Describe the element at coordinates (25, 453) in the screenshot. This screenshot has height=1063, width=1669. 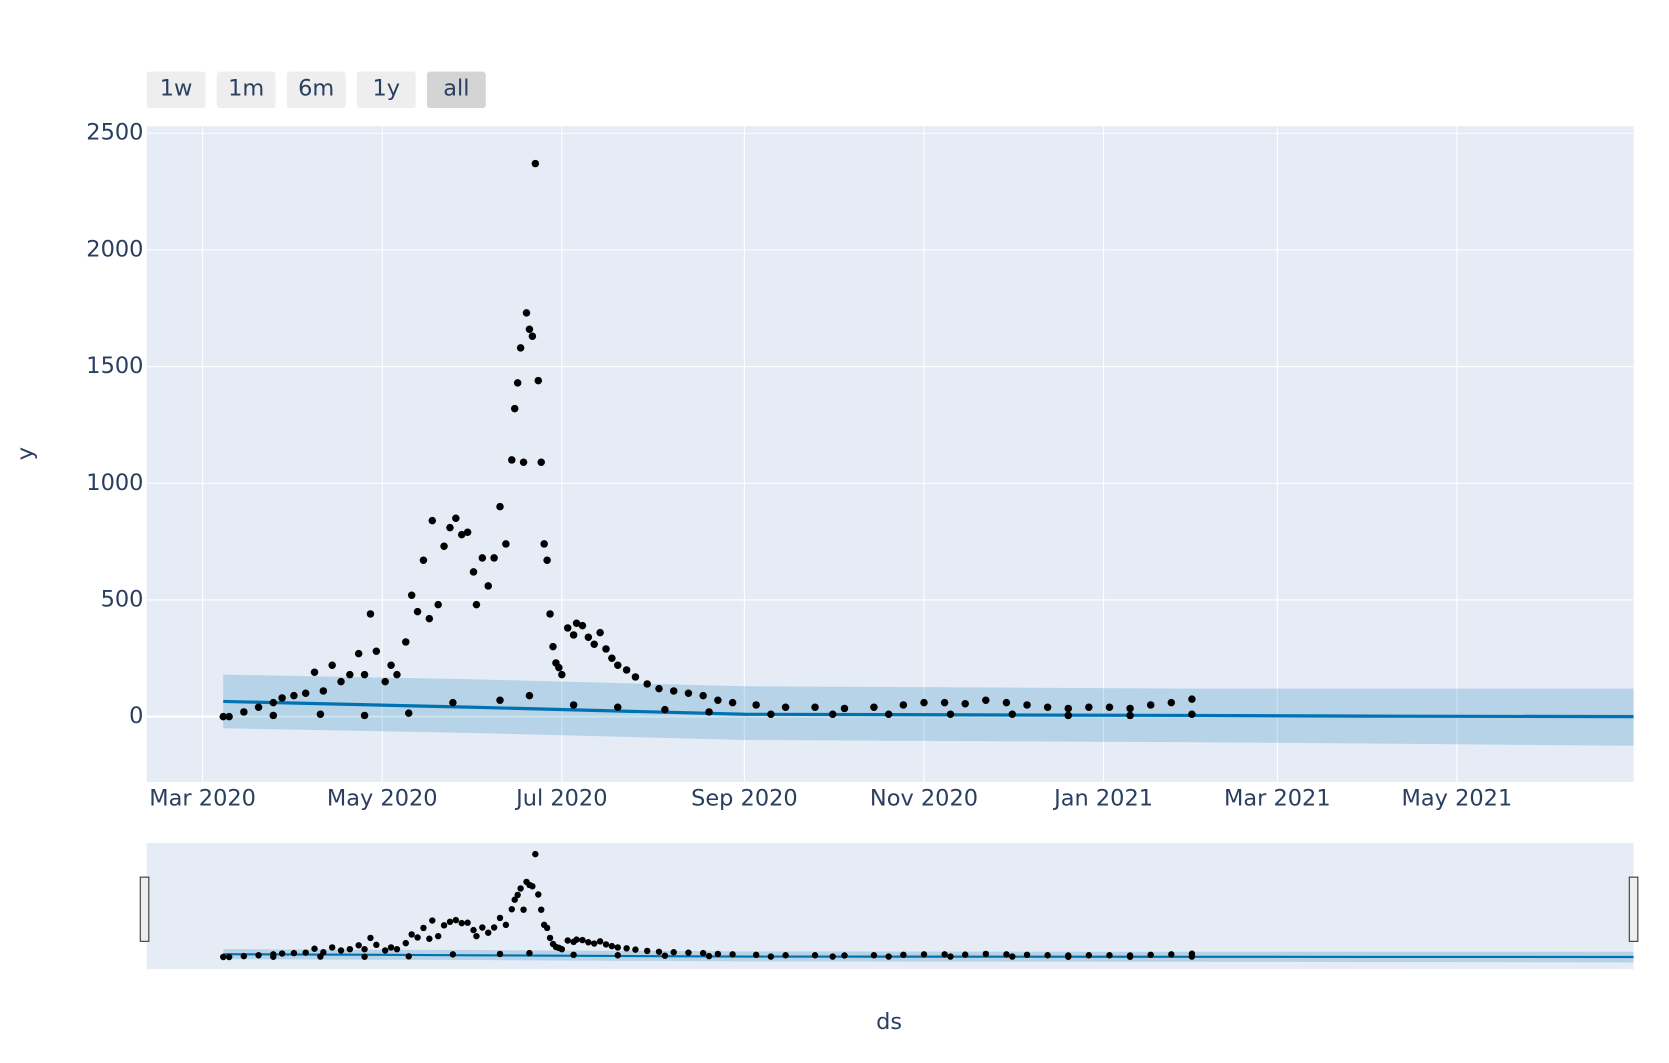
I see `y-axis-title: y` at that location.